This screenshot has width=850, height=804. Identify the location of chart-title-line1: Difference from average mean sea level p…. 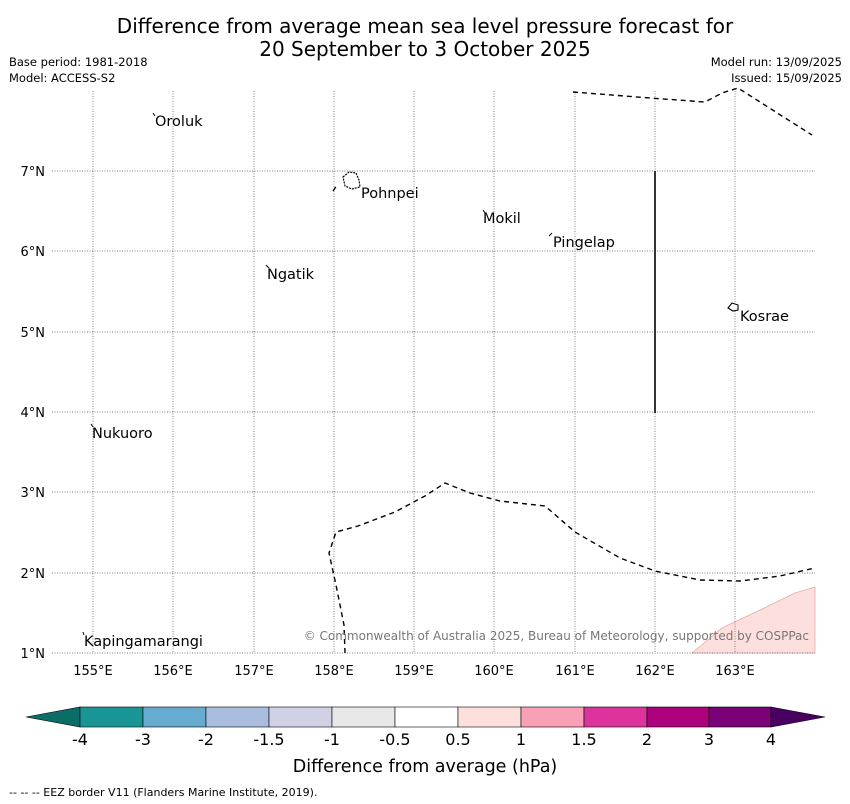
(425, 26).